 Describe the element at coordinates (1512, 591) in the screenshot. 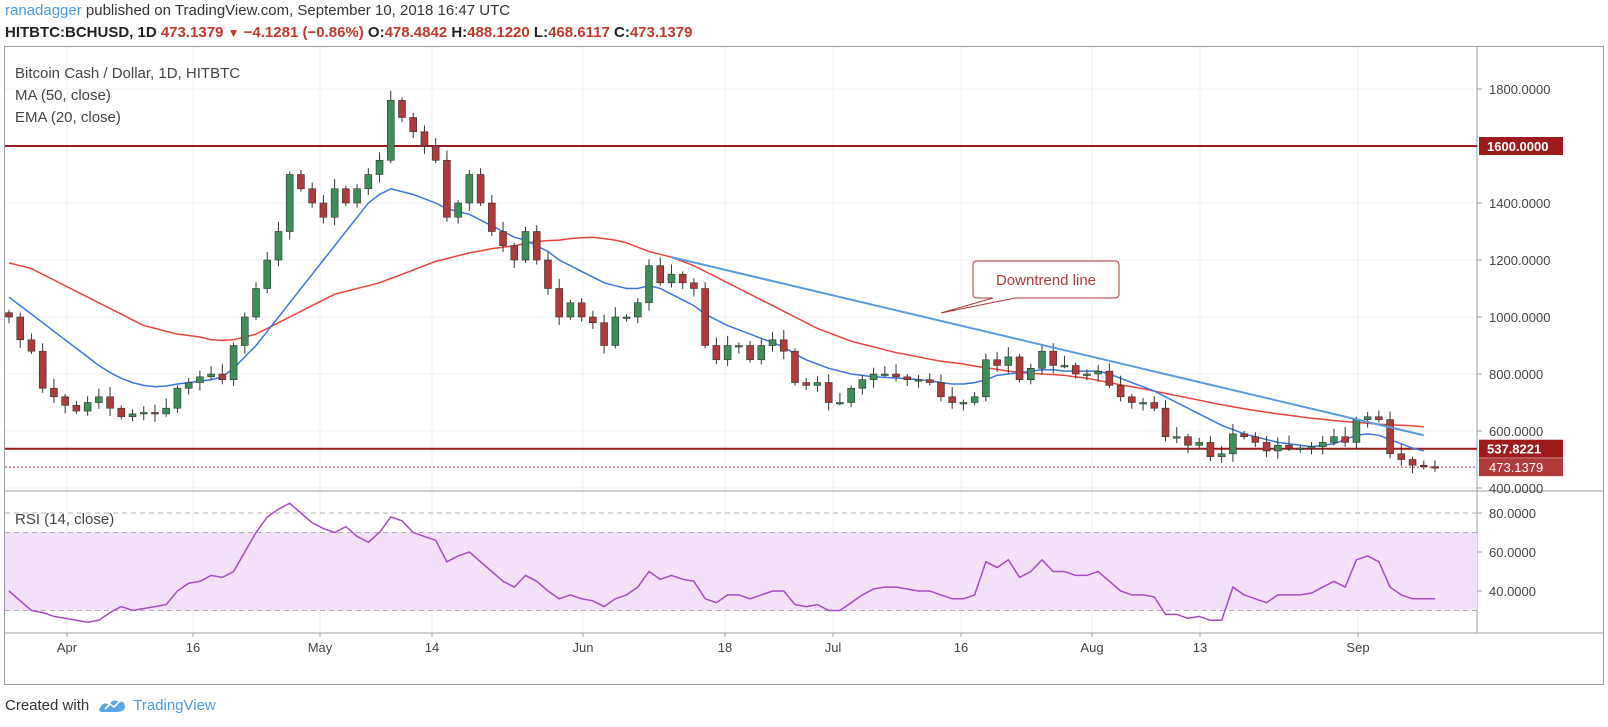

I see `rsi-tick-label: 40.0000` at that location.